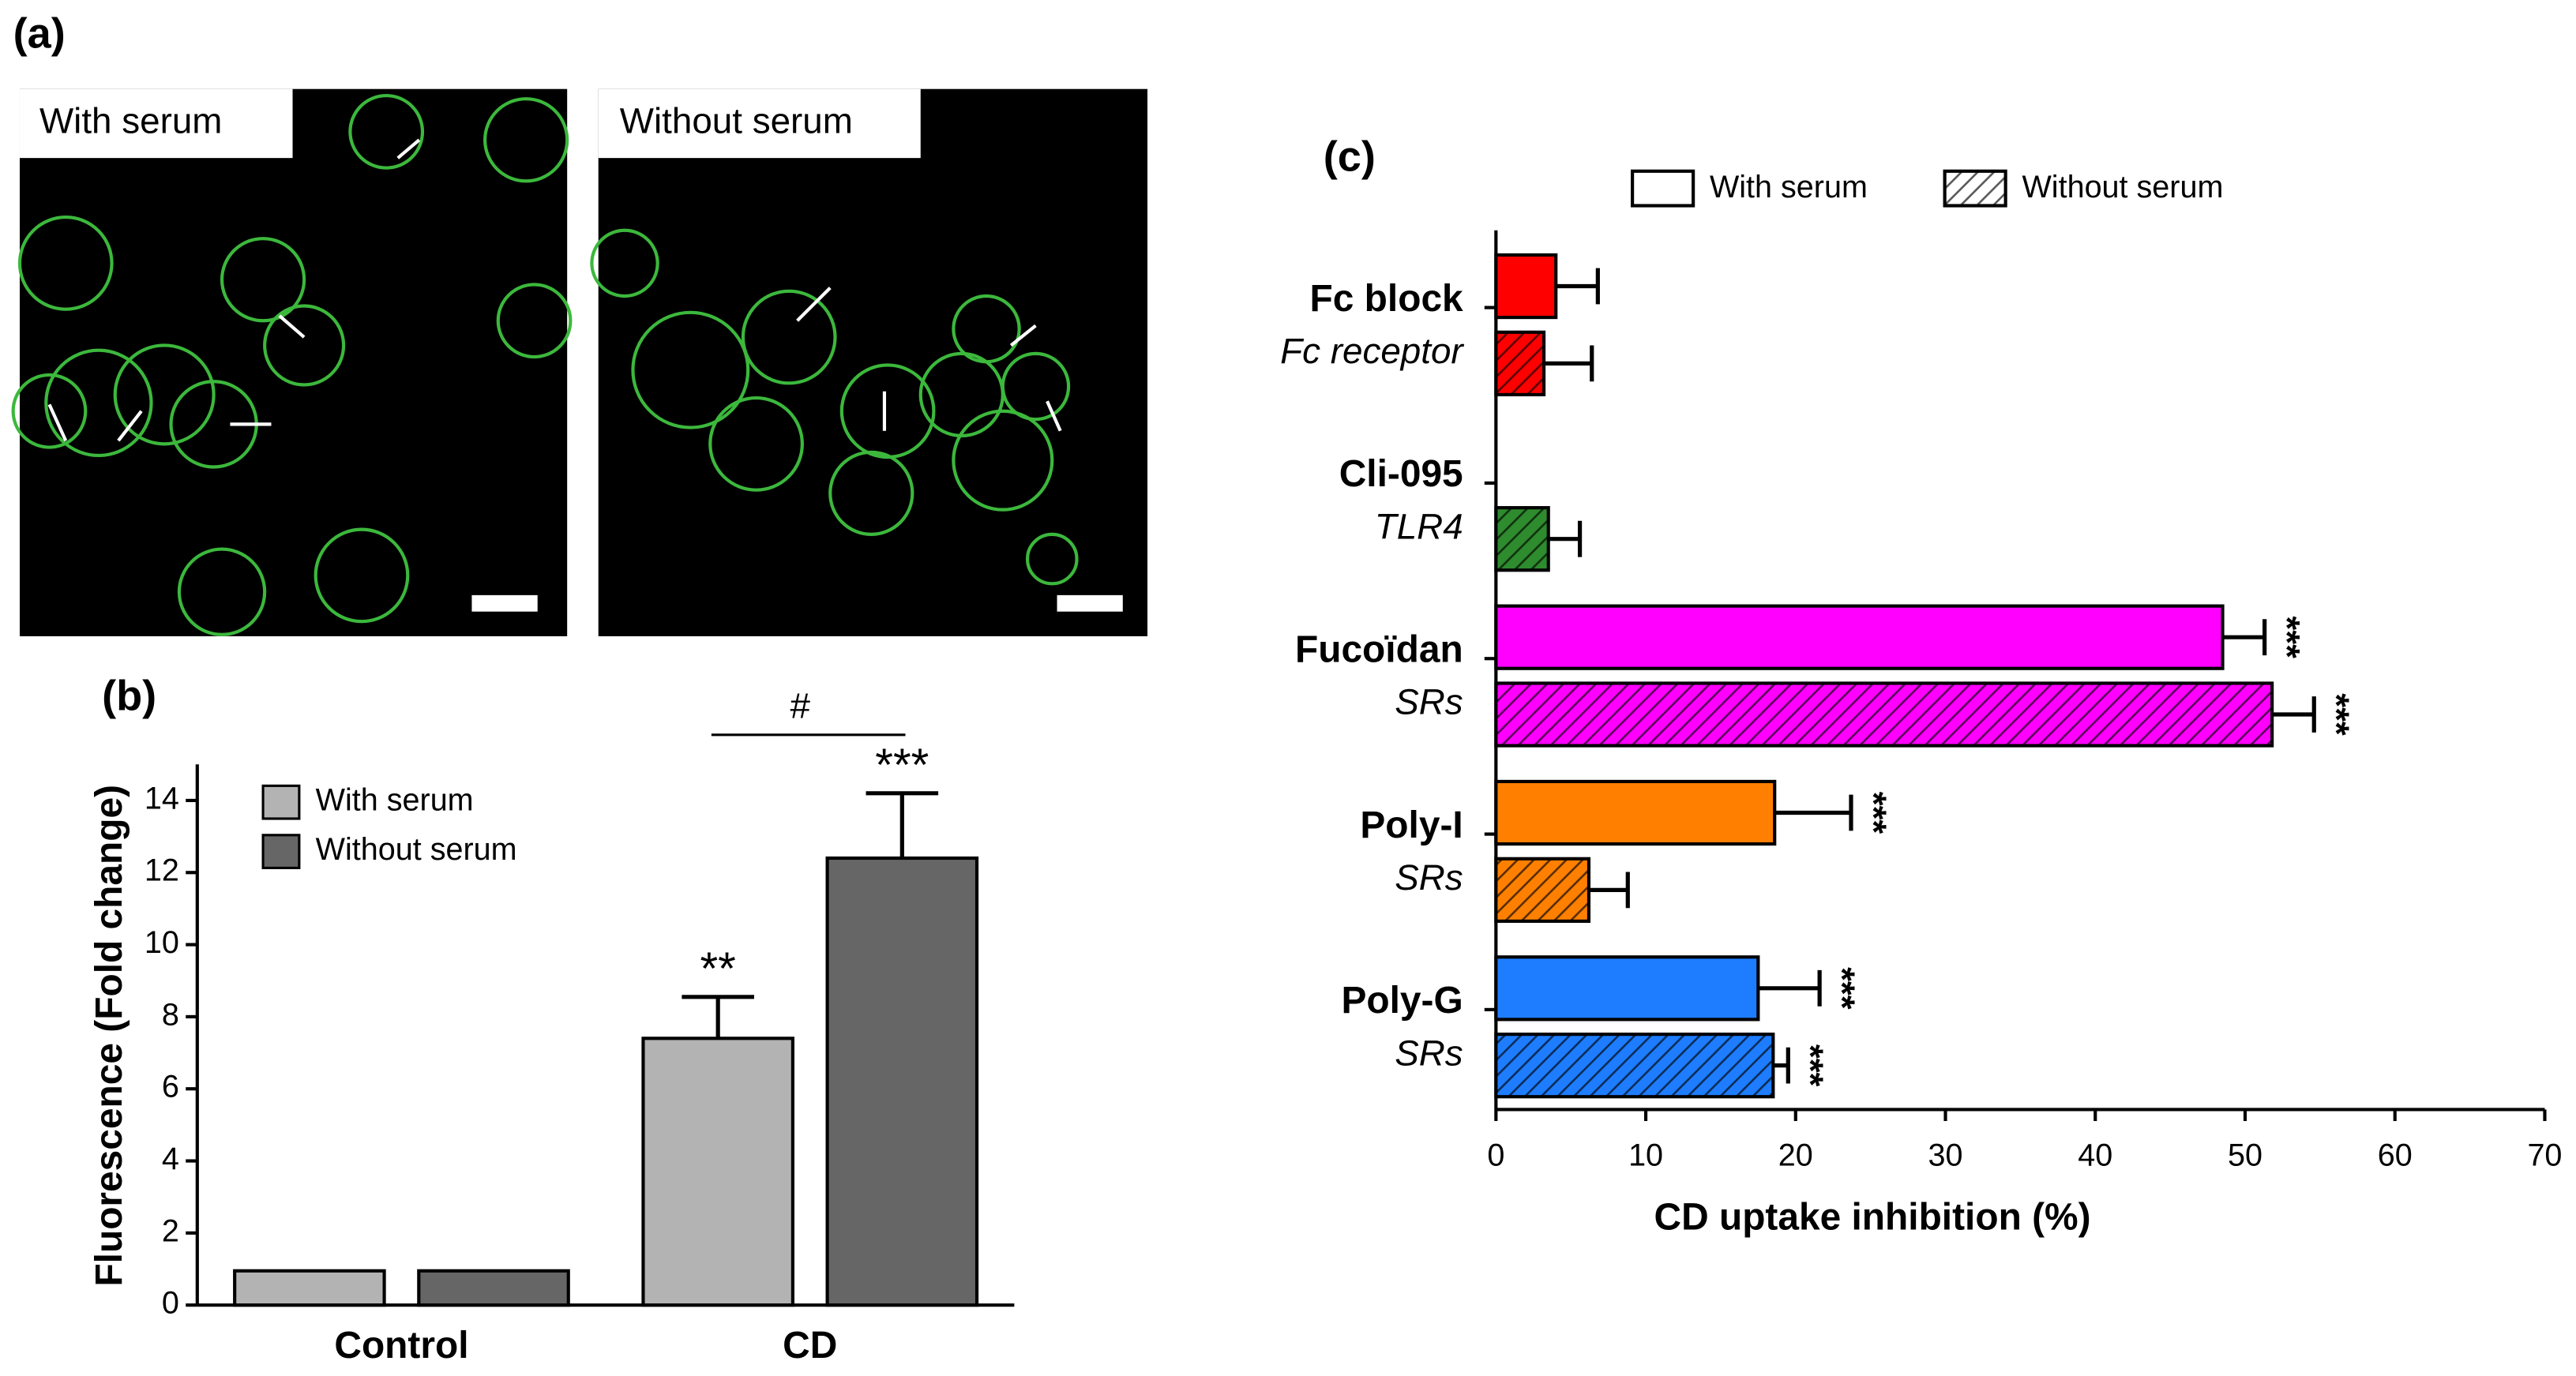 The width and height of the screenshot is (2576, 1376). Describe the element at coordinates (292, 362) in the screenshot. I see `micrograph: With serum` at that location.